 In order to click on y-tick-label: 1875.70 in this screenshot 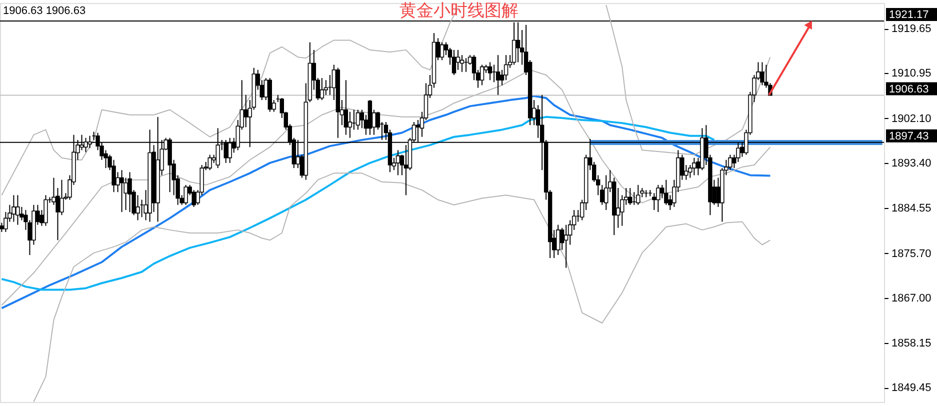, I will do `click(912, 254)`.